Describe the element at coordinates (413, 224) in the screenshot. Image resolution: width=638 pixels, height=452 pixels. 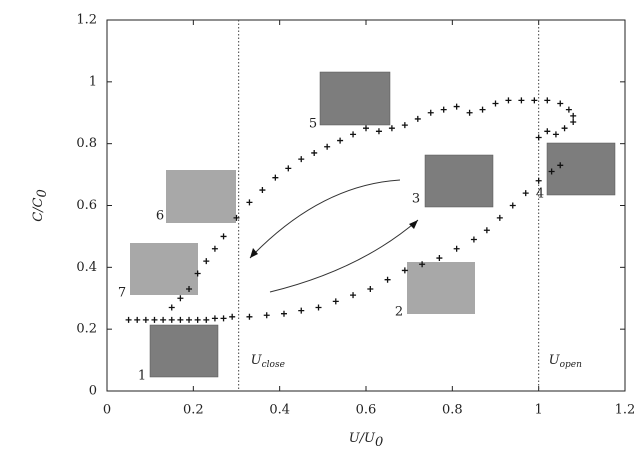
I see `arrow-head` at that location.